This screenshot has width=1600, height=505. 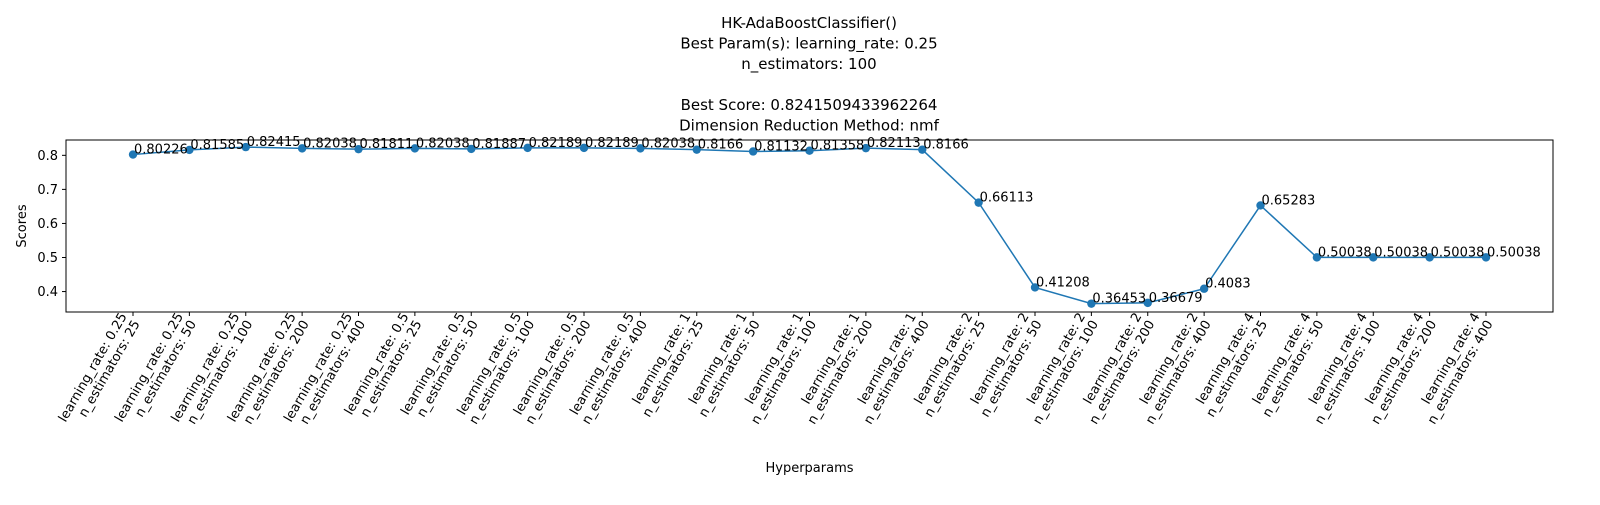 I want to click on y-tick-label: 0.6, so click(x=47, y=224).